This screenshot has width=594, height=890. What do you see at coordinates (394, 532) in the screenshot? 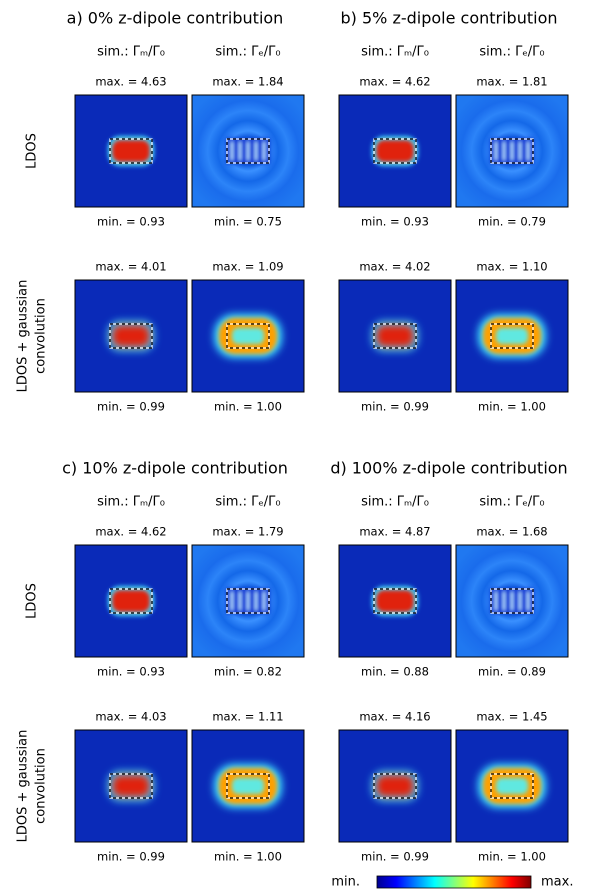
I see `max-label: max. = 4.87` at bounding box center [394, 532].